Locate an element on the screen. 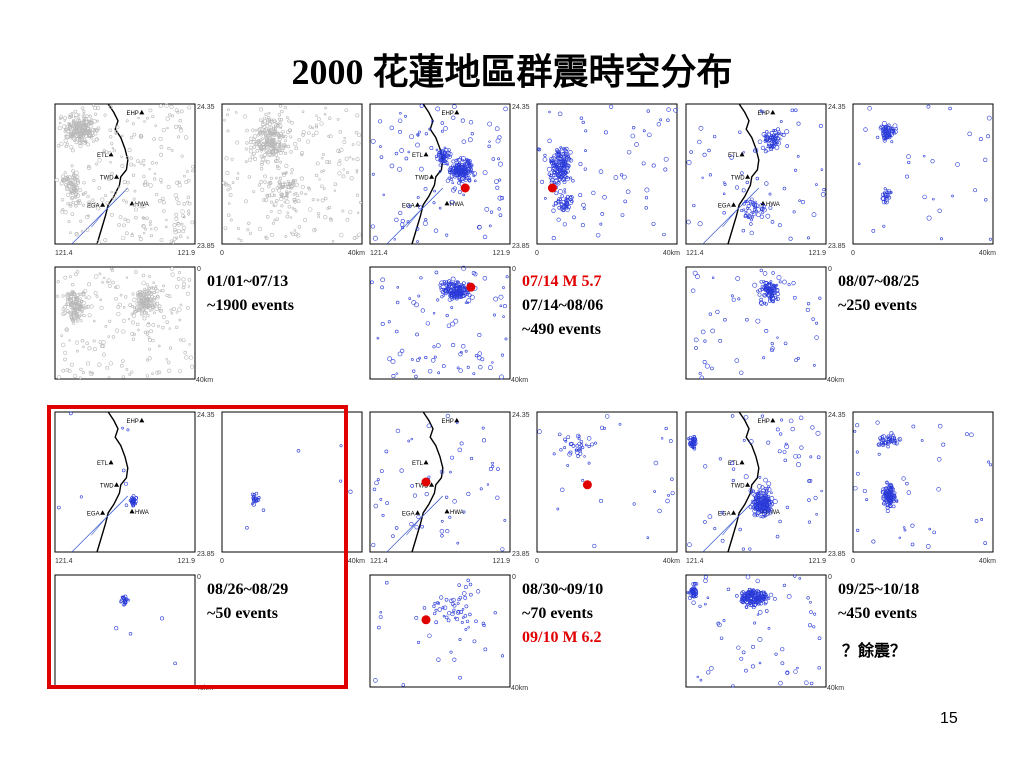 Image resolution: width=1024 pixels, height=768 pixels. caption-range: 08/26~08/29 is located at coordinates (248, 589).